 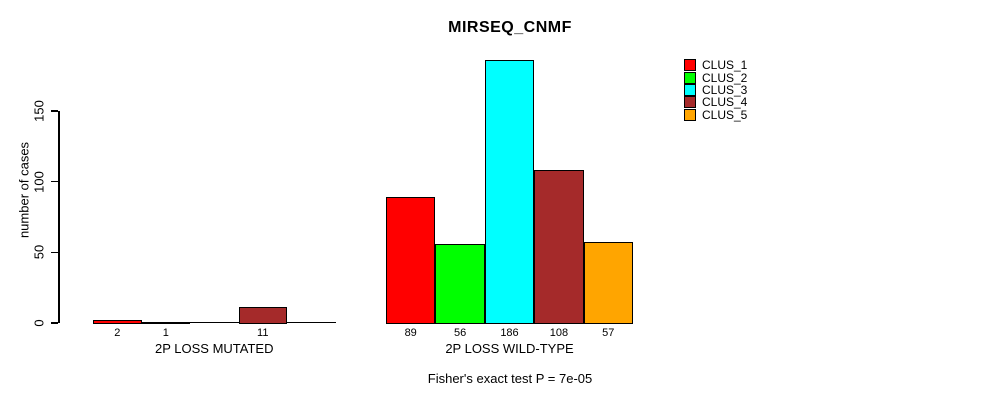 I want to click on legend-item: CLUS_3, so click(x=716, y=89).